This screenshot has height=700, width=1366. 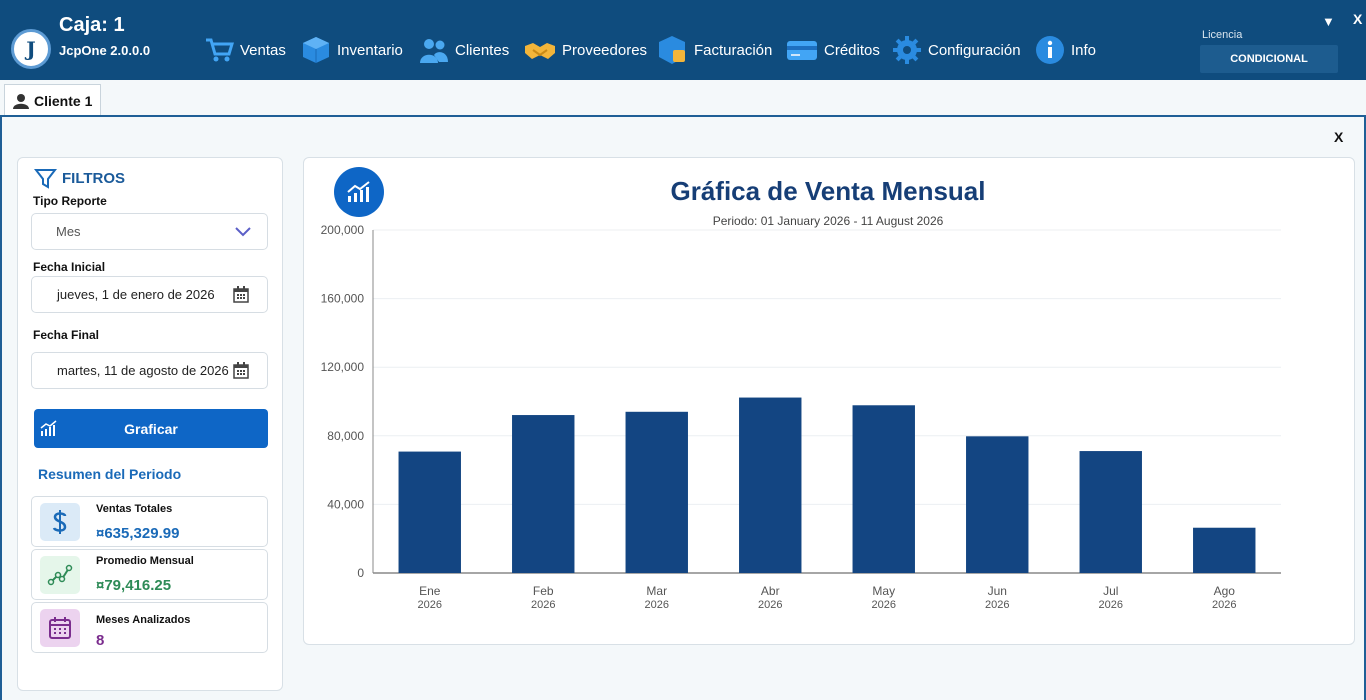 What do you see at coordinates (48, 428) in the screenshot?
I see `chart-icon` at bounding box center [48, 428].